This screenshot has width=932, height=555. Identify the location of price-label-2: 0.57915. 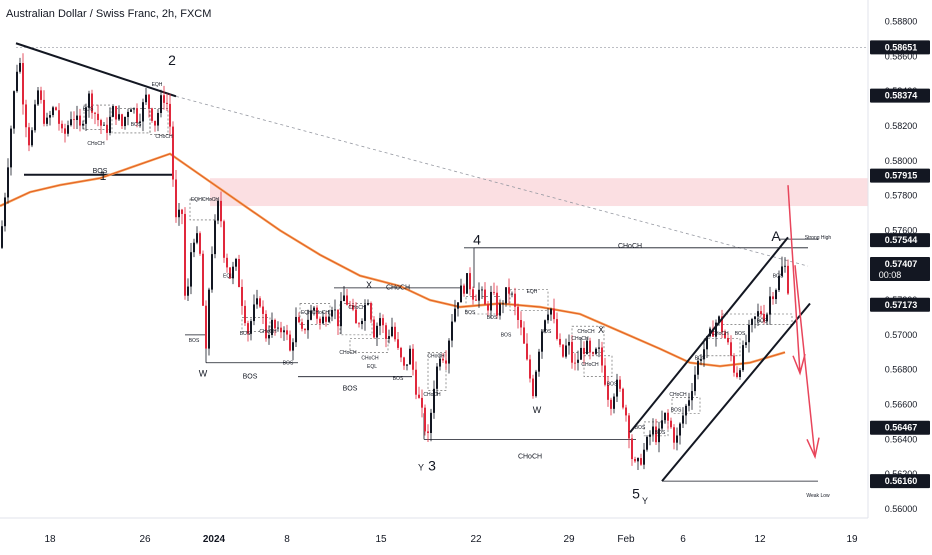
(901, 176).